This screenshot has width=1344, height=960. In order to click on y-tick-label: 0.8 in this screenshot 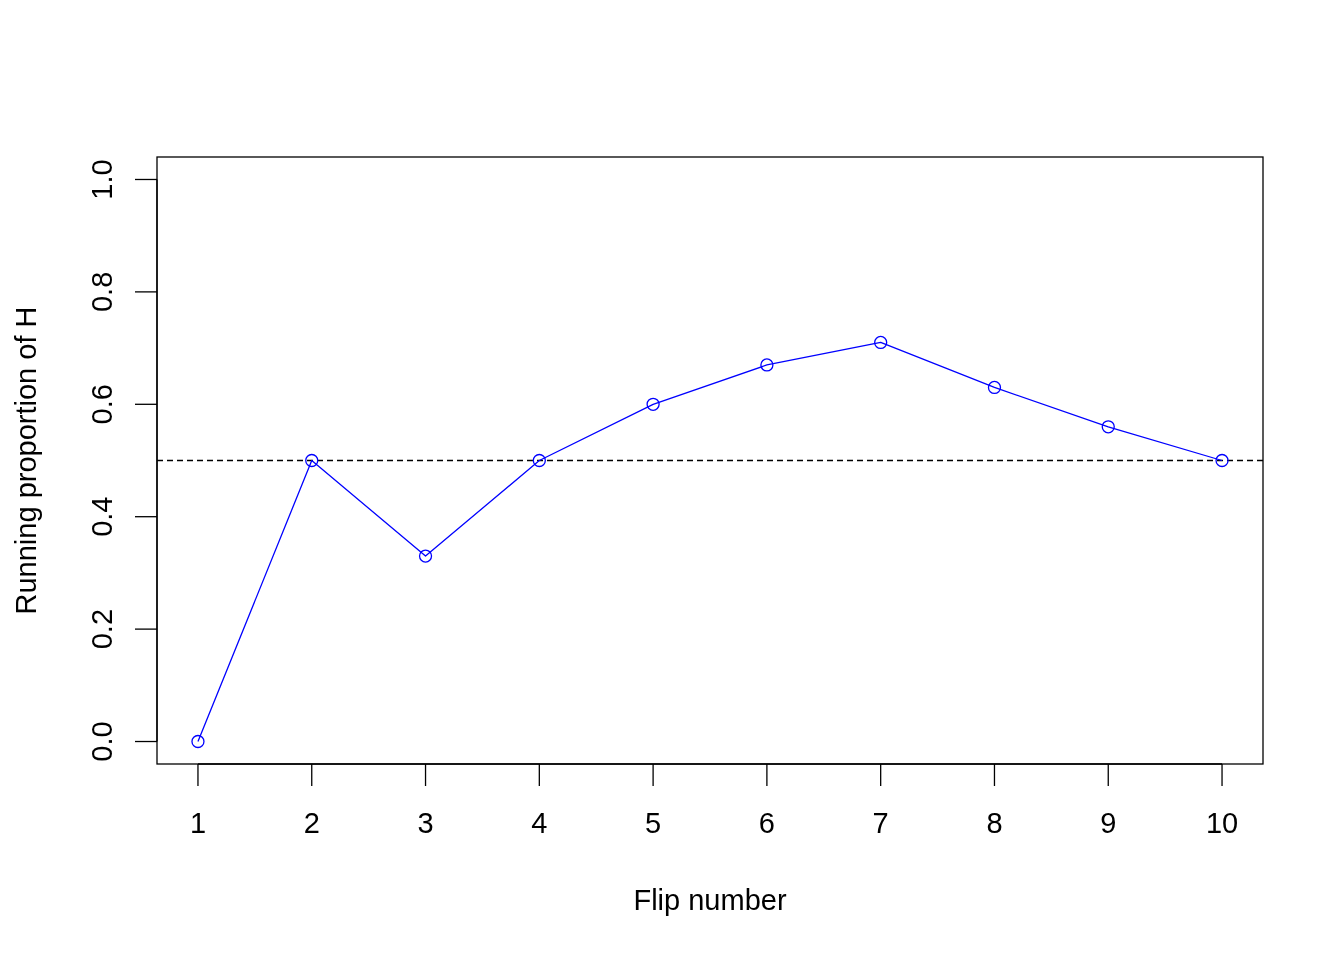, I will do `click(102, 292)`.